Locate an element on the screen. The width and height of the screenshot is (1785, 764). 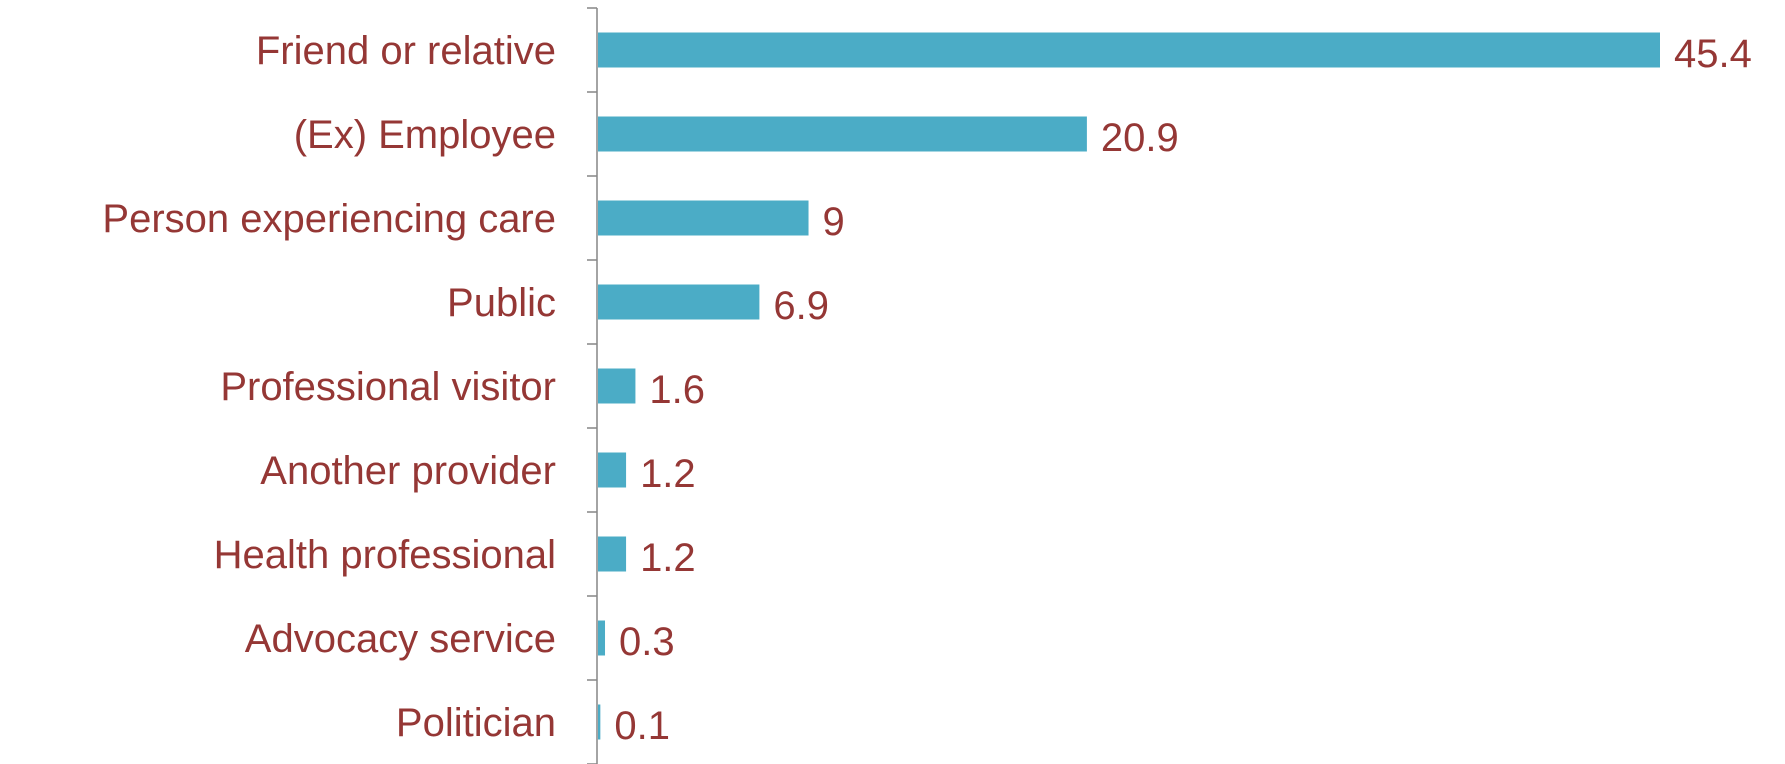
category-label-politician: Politician is located at coordinates (476, 723).